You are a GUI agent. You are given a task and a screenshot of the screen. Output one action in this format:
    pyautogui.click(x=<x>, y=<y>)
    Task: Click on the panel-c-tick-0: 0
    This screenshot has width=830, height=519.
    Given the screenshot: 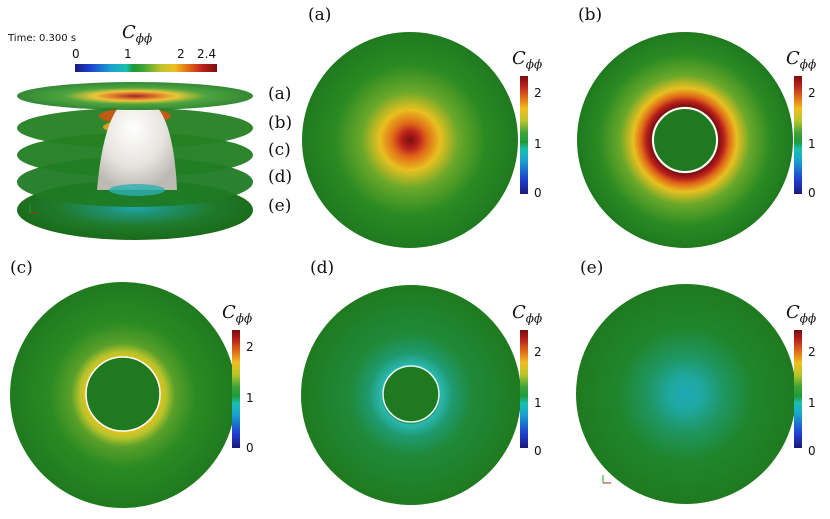 What is the action you would take?
    pyautogui.click(x=250, y=448)
    